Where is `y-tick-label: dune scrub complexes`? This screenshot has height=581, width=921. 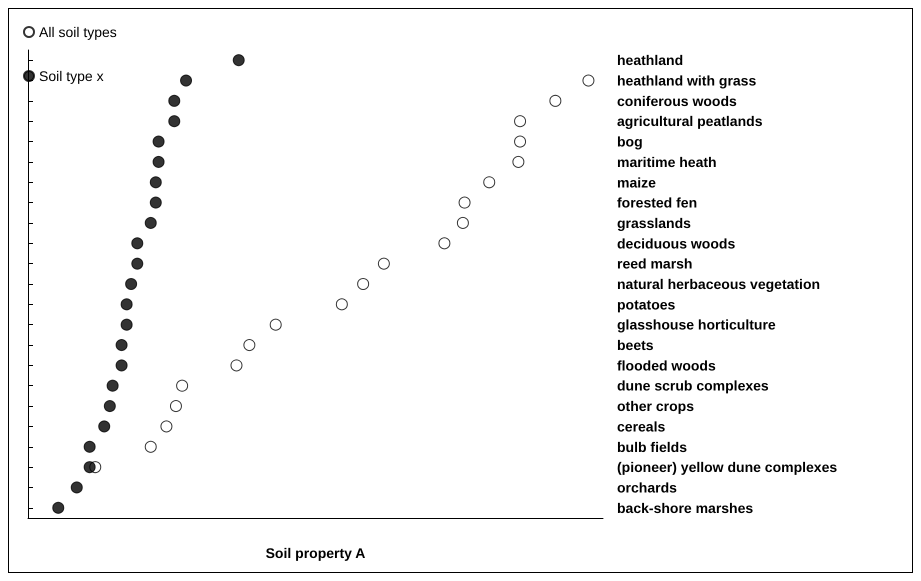 y-tick-label: dune scrub complexes is located at coordinates (693, 386).